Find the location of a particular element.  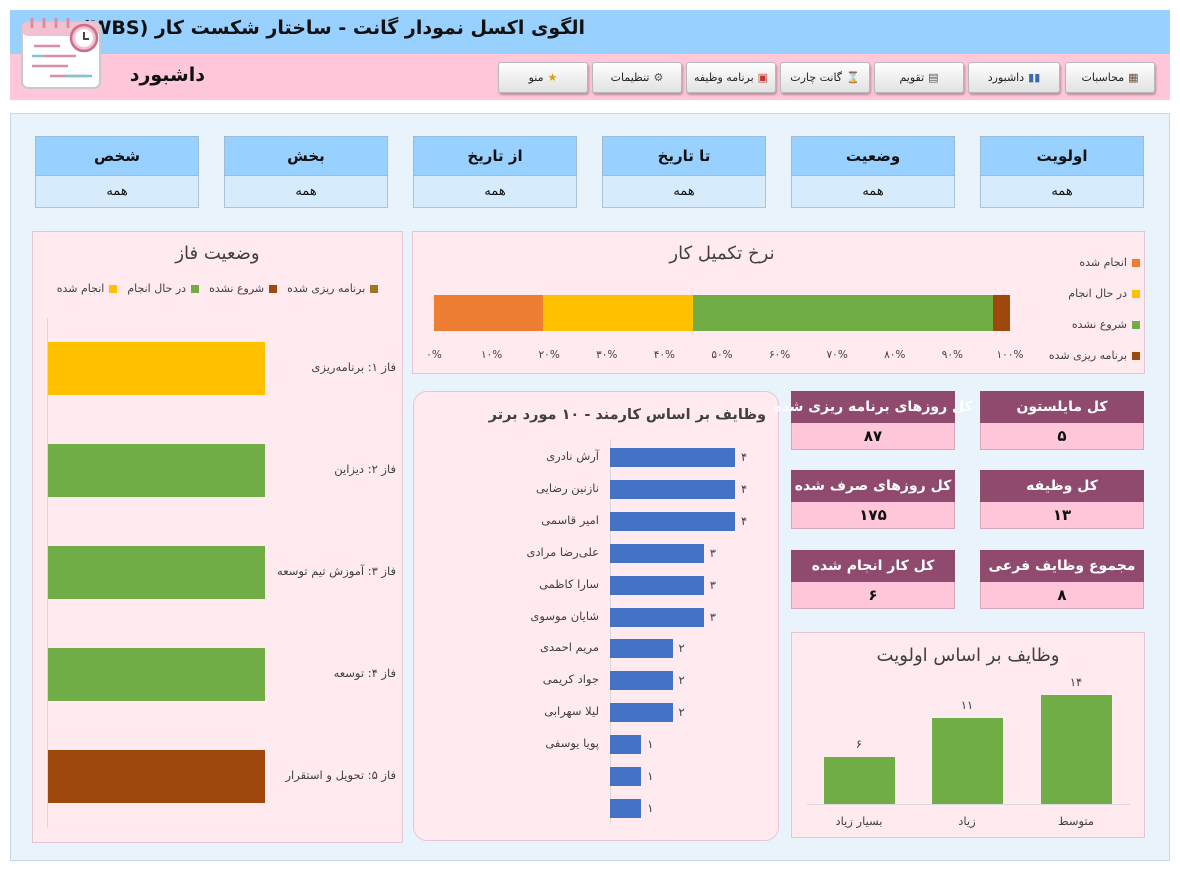

phase-axis-line is located at coordinates (47, 573).